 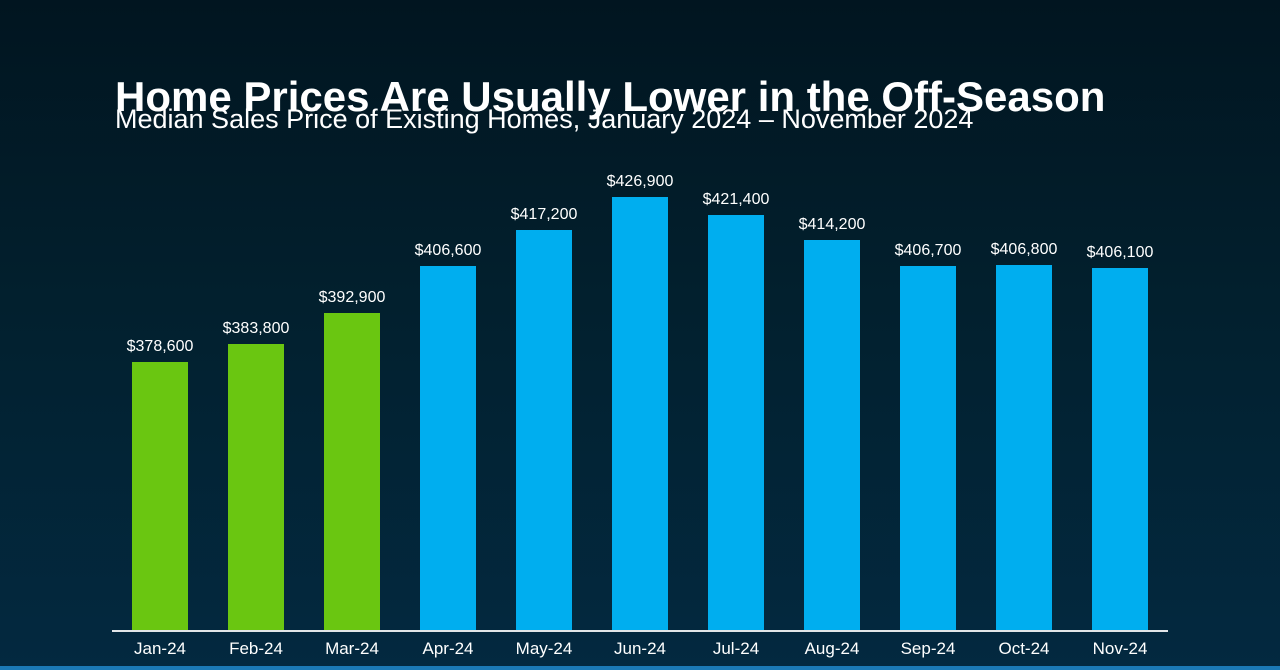 I want to click on x-axis-label: Jan-24, so click(x=160, y=648).